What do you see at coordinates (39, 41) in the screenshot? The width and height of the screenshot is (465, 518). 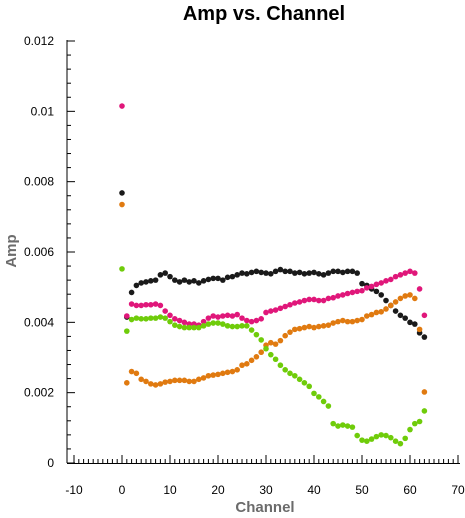 I see `y-tick-label: 0.012` at bounding box center [39, 41].